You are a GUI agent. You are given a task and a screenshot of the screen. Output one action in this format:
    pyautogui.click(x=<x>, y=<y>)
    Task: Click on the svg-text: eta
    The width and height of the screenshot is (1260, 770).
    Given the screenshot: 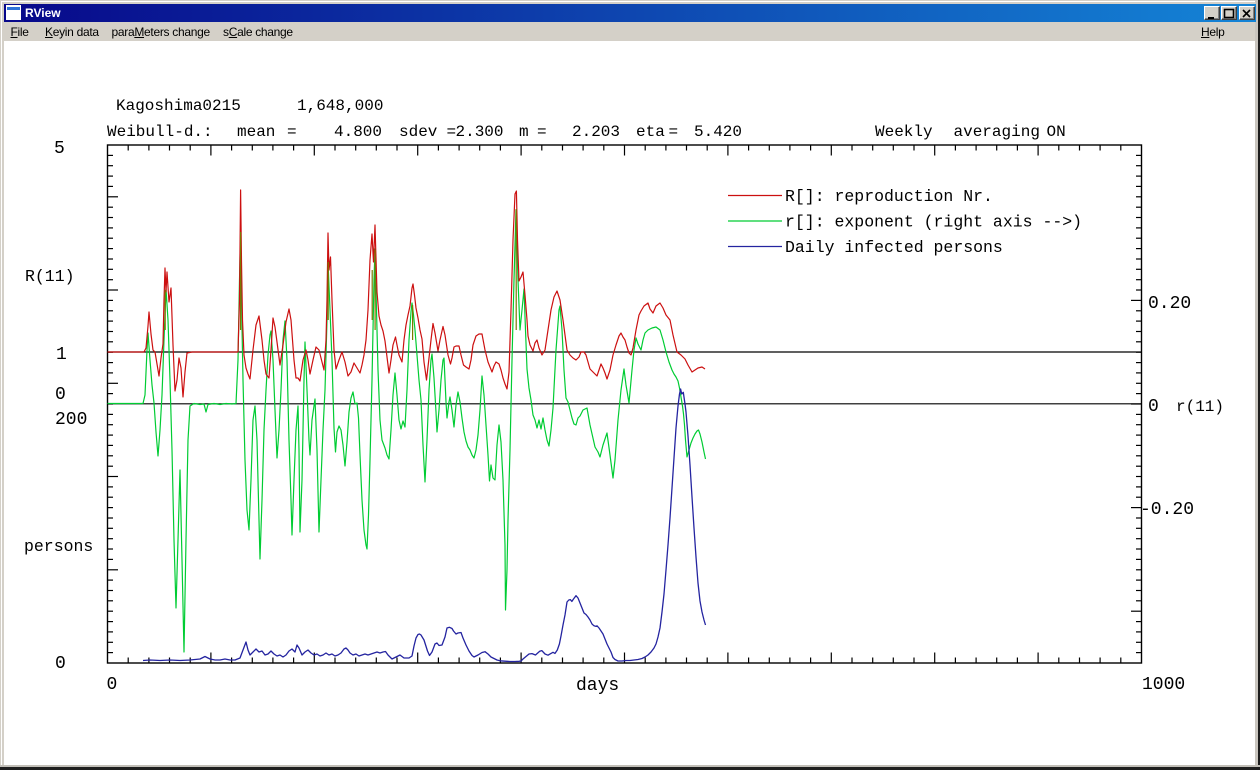 What is the action you would take?
    pyautogui.click(x=650, y=132)
    